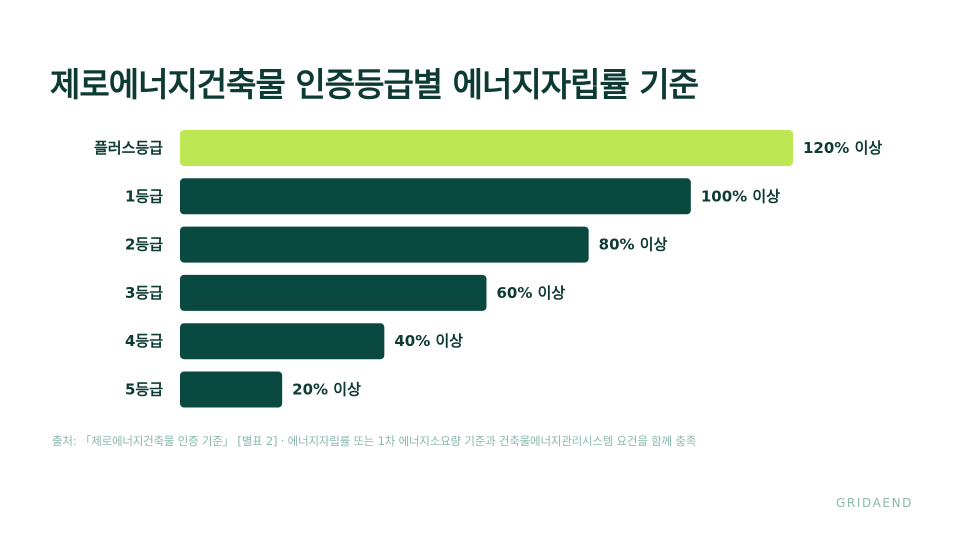 This screenshot has width=966, height=543. What do you see at coordinates (842, 148) in the screenshot?
I see `value-label: 120% 이상` at bounding box center [842, 148].